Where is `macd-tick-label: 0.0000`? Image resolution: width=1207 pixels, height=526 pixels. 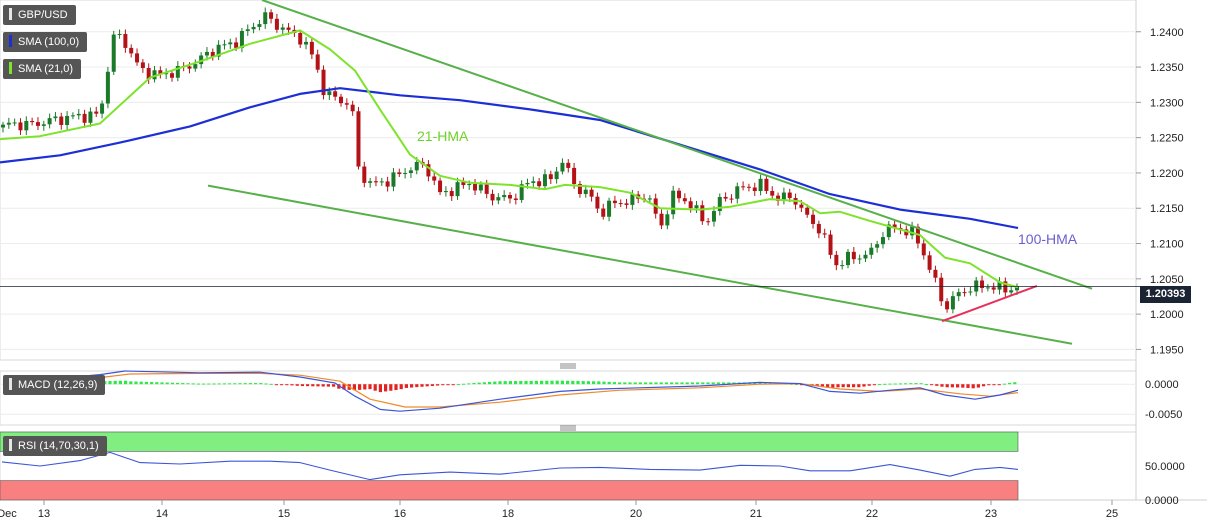 macd-tick-label: 0.0000 is located at coordinates (1162, 385).